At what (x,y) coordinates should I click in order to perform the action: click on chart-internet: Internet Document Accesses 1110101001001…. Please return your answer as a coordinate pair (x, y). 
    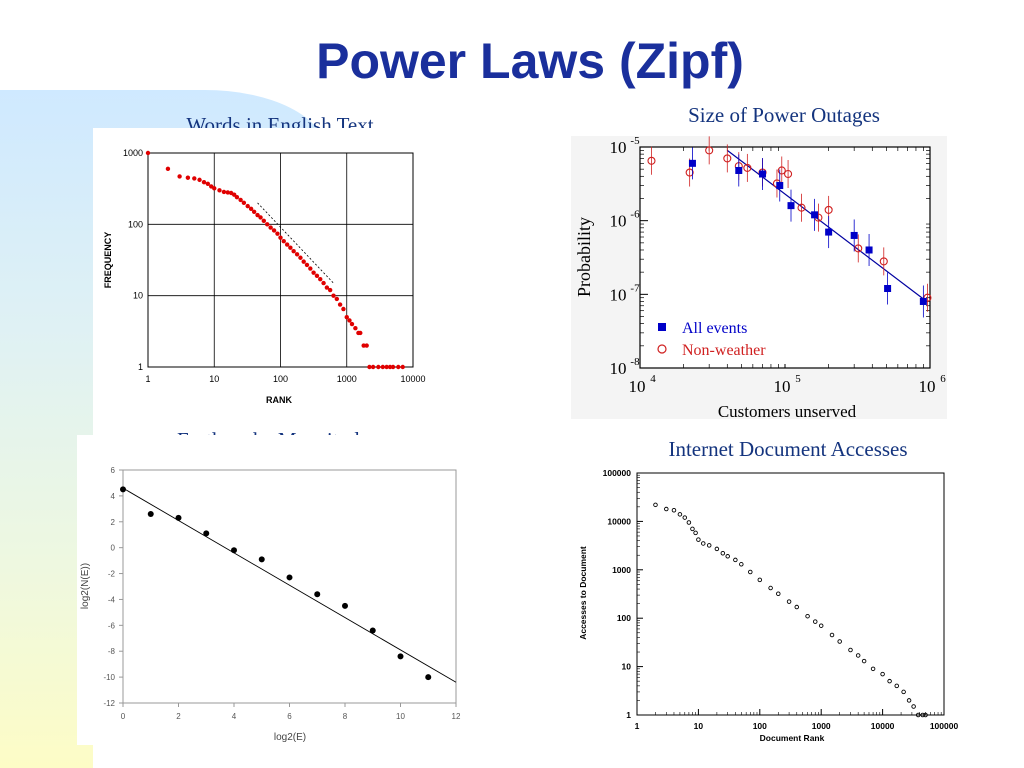
    Looking at the image, I should click on (768, 590).